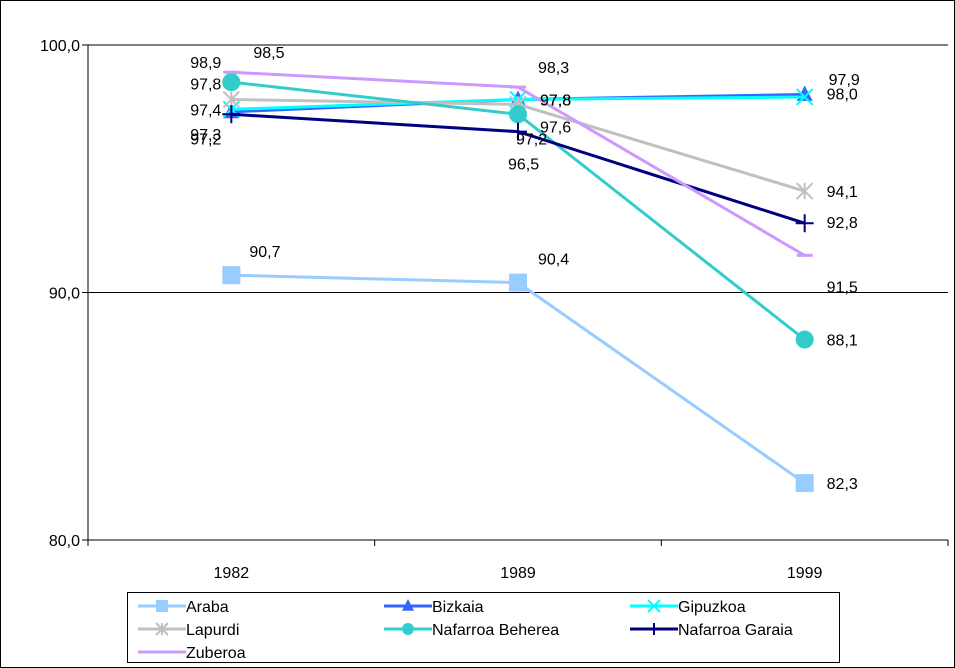  What do you see at coordinates (64, 294) in the screenshot?
I see `y-tick-label-1: 90,0` at bounding box center [64, 294].